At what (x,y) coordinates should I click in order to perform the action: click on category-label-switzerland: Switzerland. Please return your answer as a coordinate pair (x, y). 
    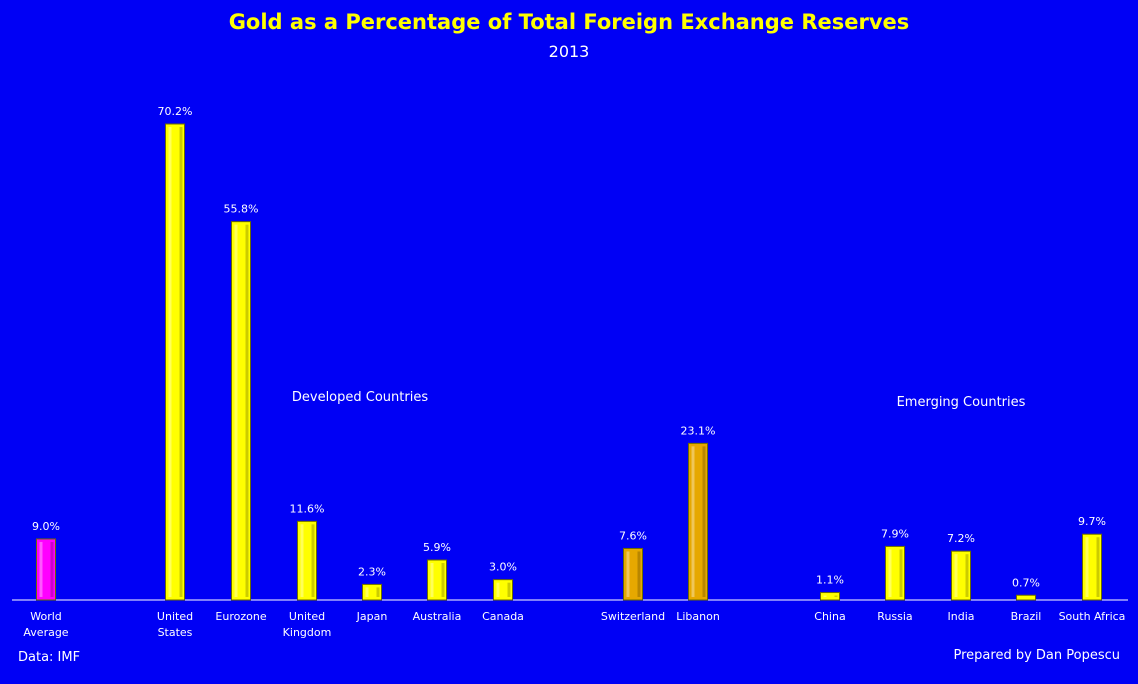
    Looking at the image, I should click on (633, 616).